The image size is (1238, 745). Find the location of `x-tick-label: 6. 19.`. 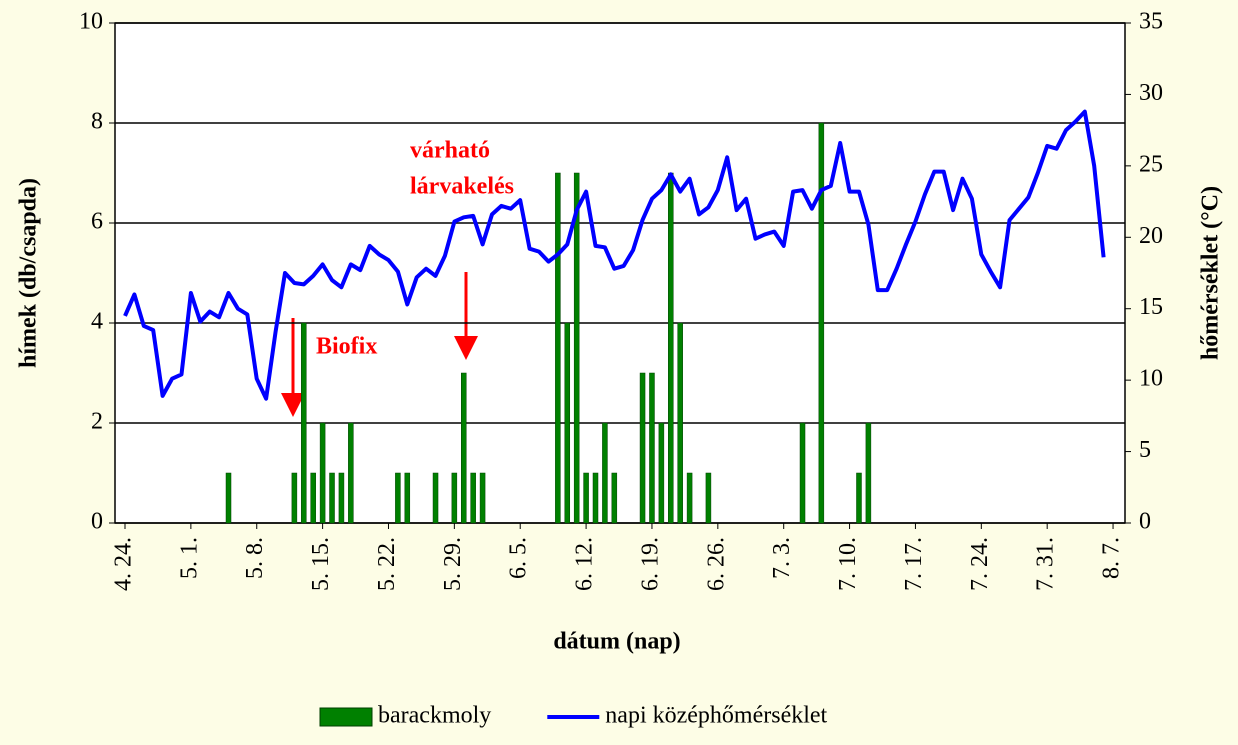

x-tick-label: 6. 19. is located at coordinates (650, 564).